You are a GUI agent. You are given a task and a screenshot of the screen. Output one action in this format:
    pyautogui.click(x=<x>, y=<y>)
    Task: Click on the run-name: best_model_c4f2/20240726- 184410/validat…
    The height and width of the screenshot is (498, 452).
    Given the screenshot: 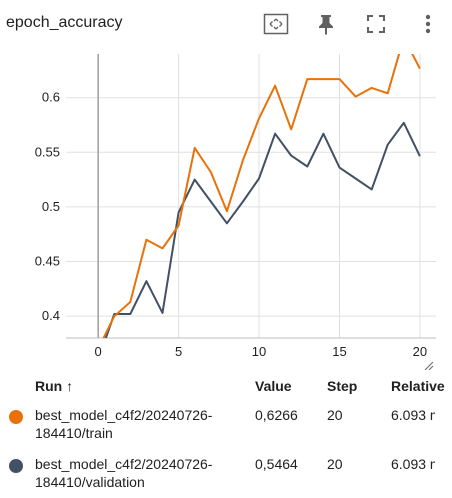 What is the action you would take?
    pyautogui.click(x=124, y=473)
    